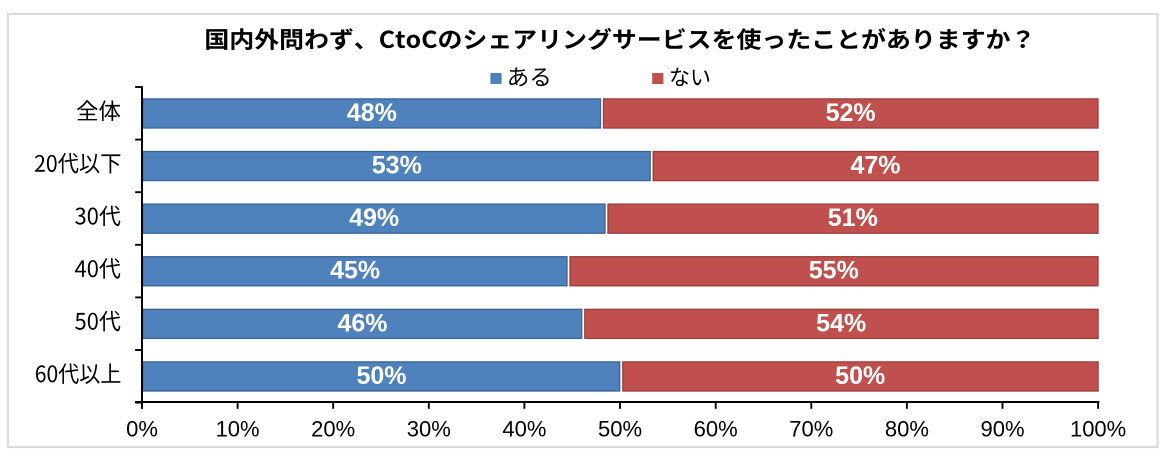 Image resolution: width=1172 pixels, height=464 pixels. Describe the element at coordinates (333, 428) in the screenshot. I see `svg-text: 20%` at that location.